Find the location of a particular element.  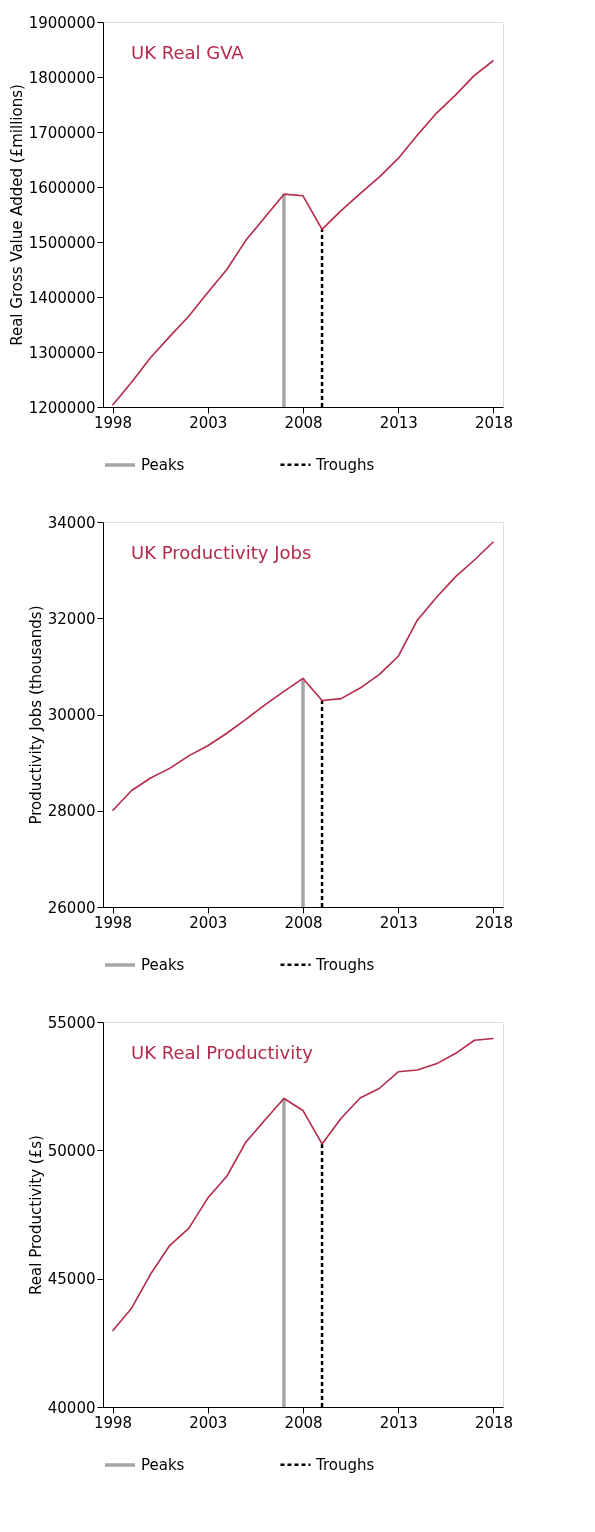

y-tick-label: 50000 is located at coordinates (71, 1150).